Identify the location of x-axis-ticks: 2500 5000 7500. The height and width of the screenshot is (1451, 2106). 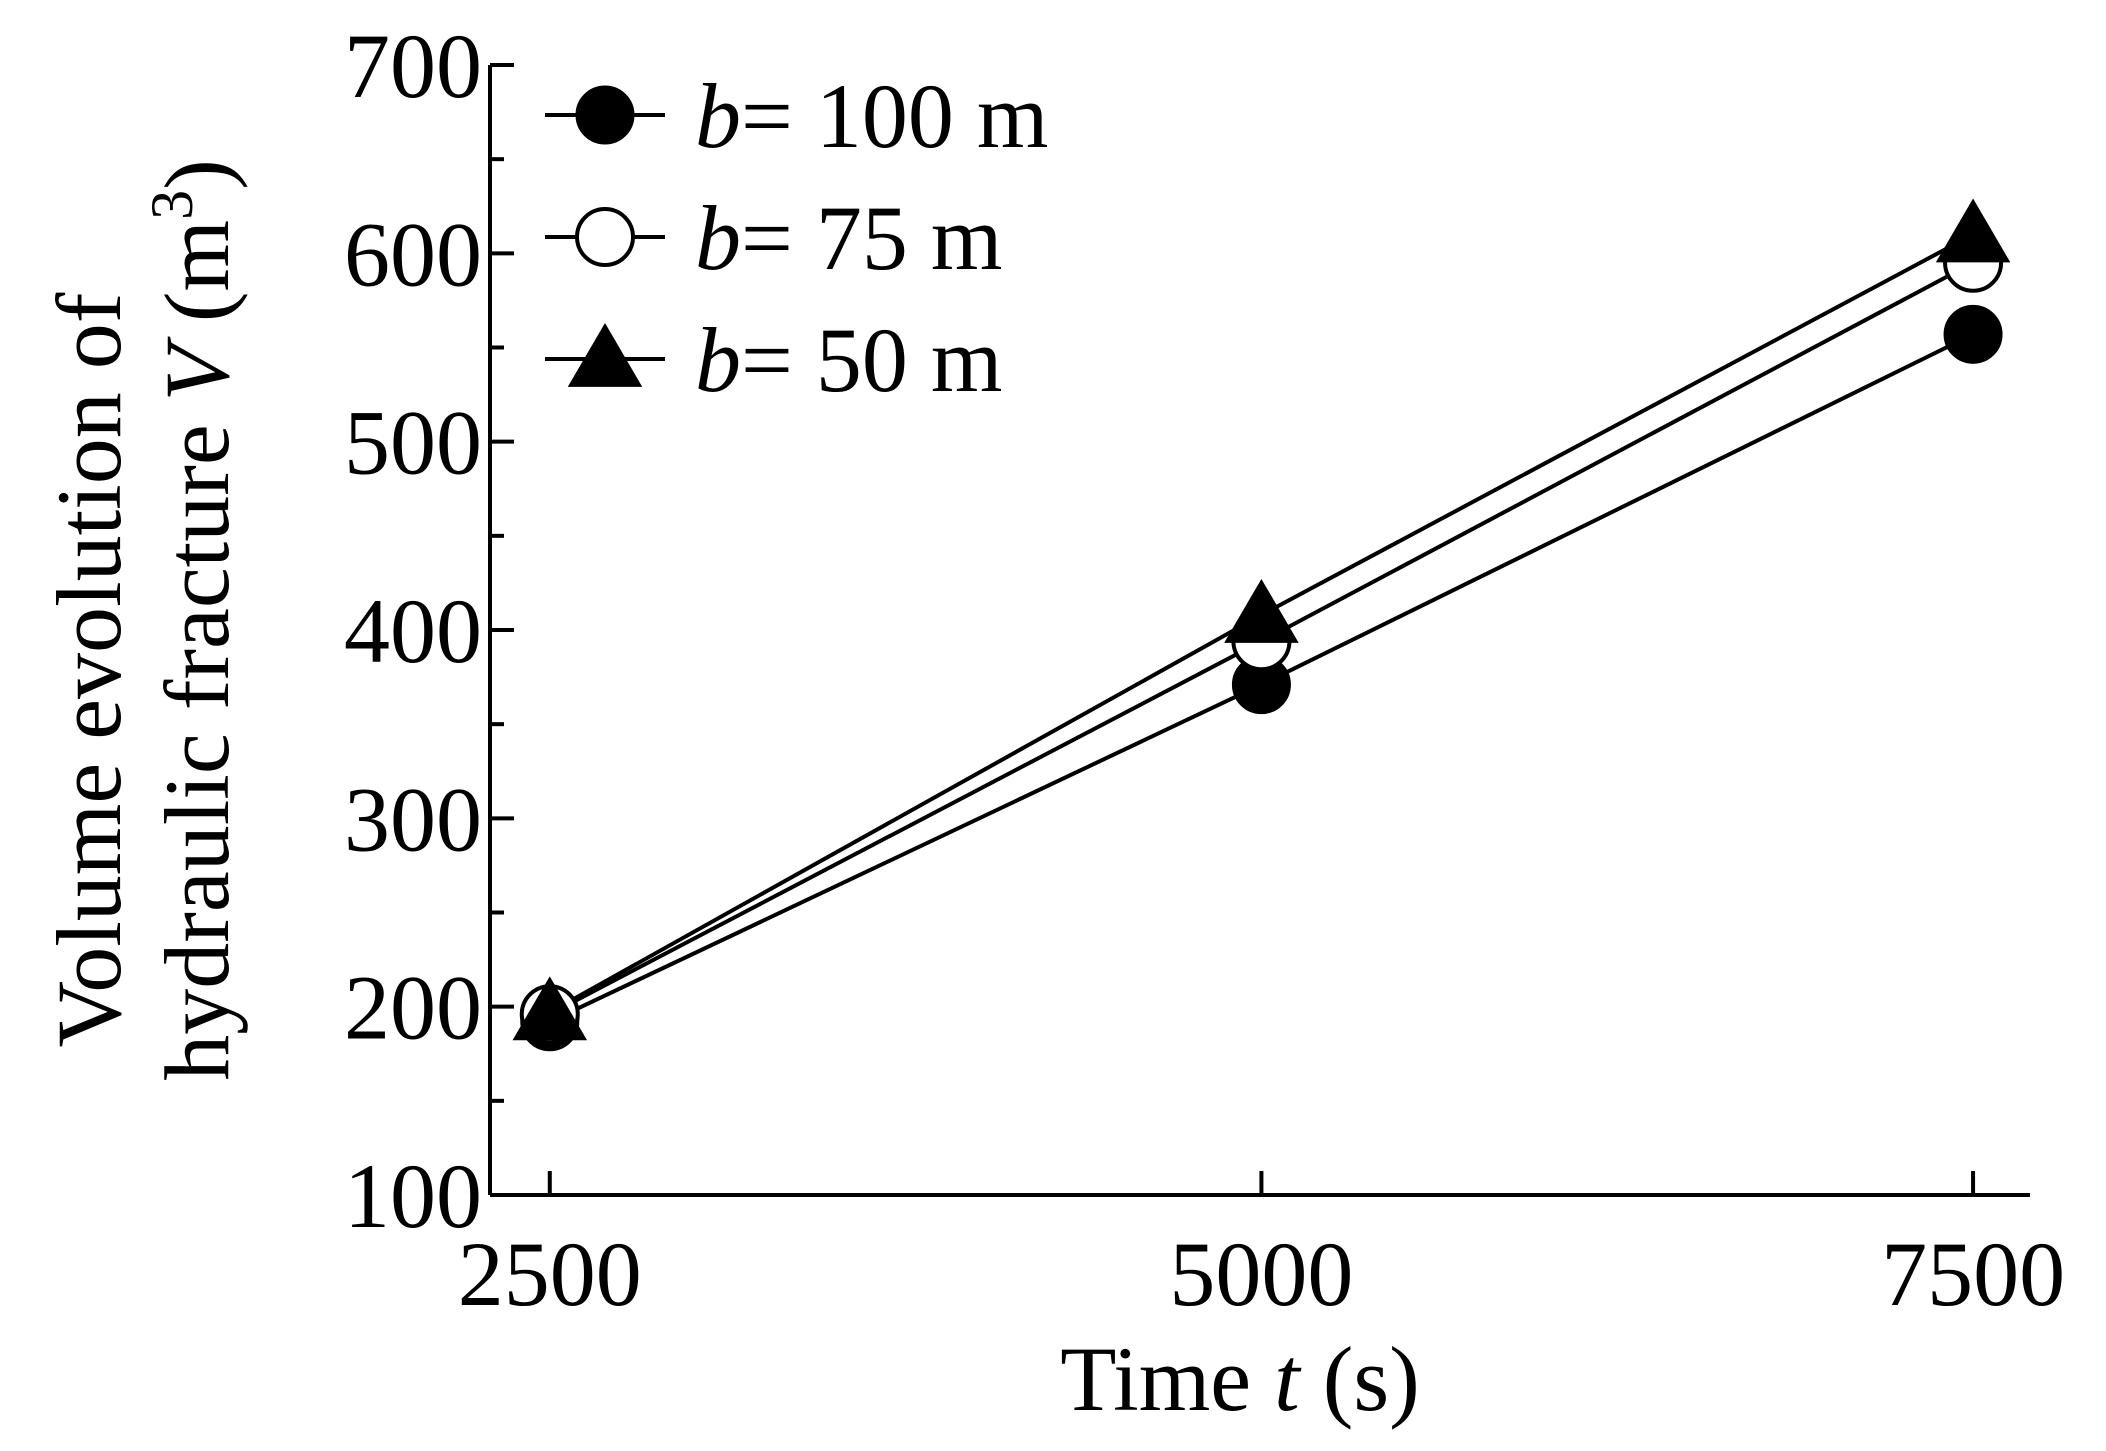
(1261, 1248).